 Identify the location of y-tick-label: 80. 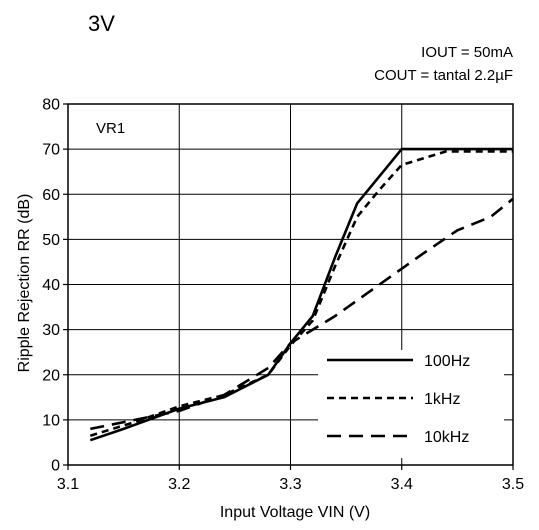
(51, 105).